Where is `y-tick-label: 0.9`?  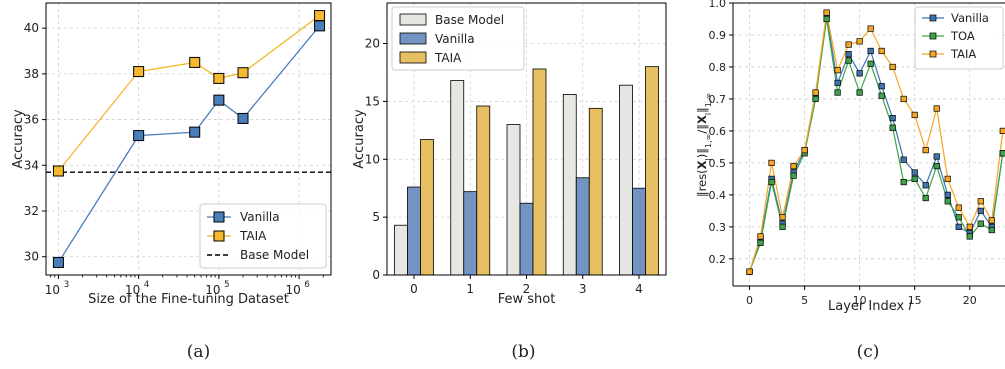
y-tick-label: 0.9 is located at coordinates (718, 35).